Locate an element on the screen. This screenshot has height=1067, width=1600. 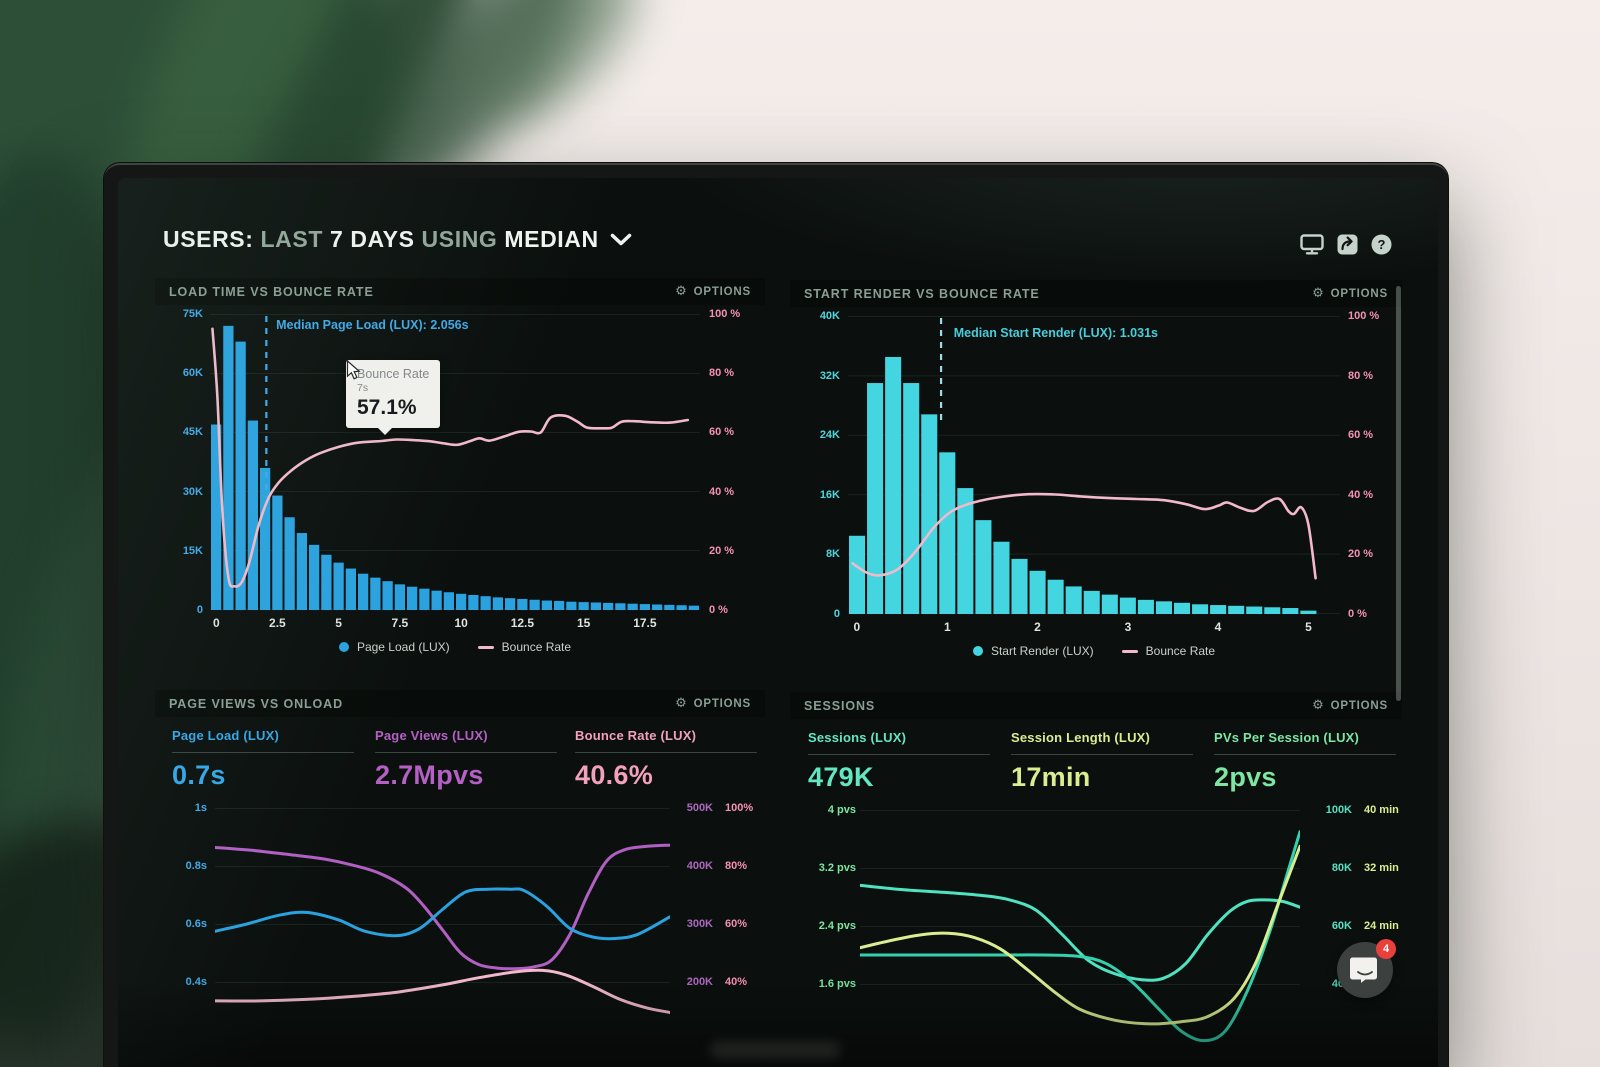
tooltip-bucket: 7s is located at coordinates (363, 388).